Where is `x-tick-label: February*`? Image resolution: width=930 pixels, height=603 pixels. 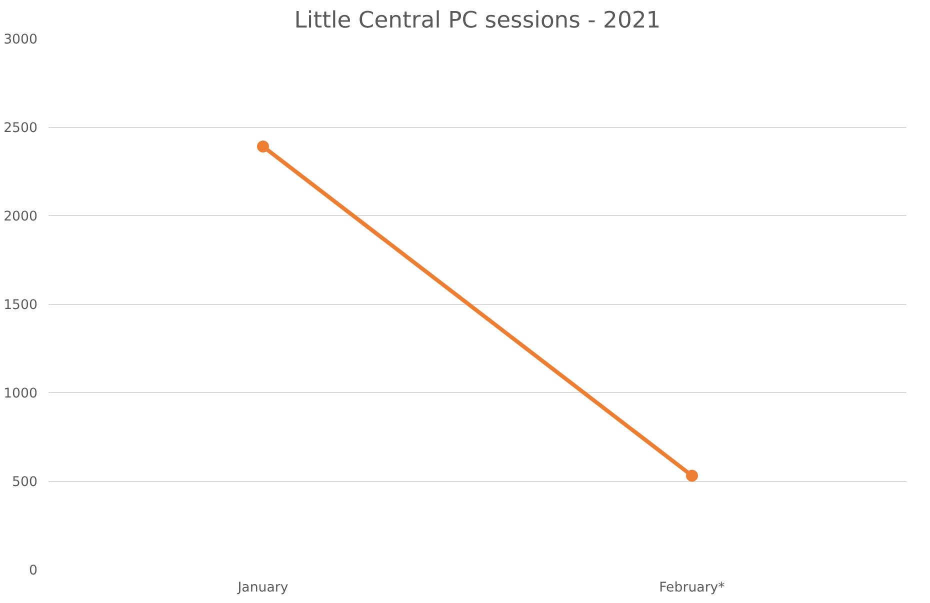
x-tick-label: February* is located at coordinates (692, 588).